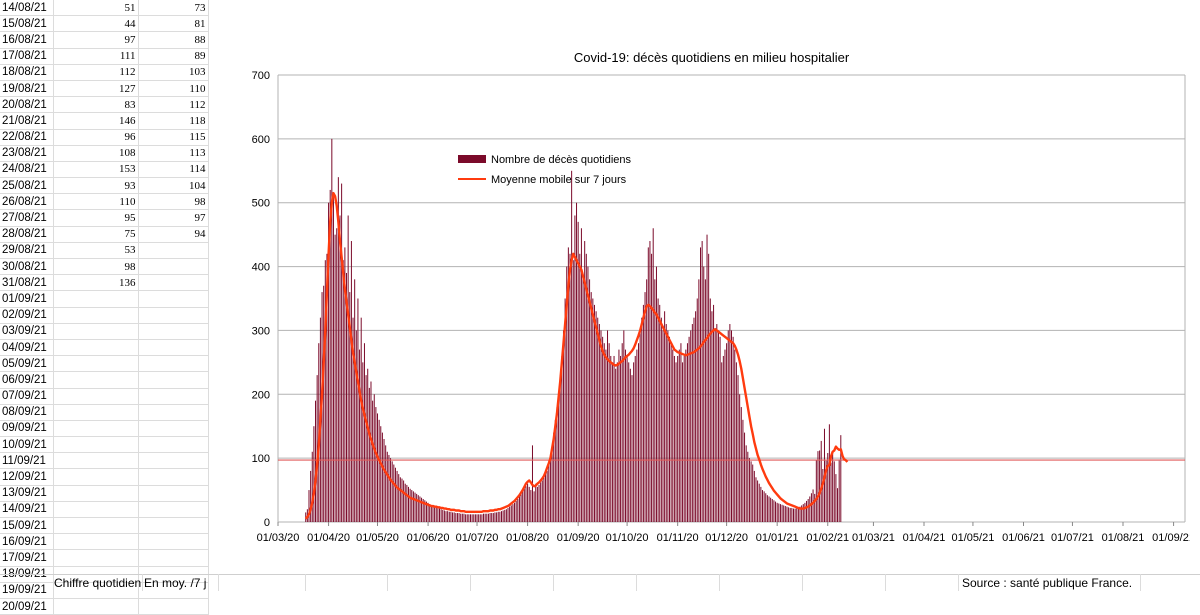 The width and height of the screenshot is (1200, 615). What do you see at coordinates (96, 121) in the screenshot?
I see `daily-value-cell: 146` at bounding box center [96, 121].